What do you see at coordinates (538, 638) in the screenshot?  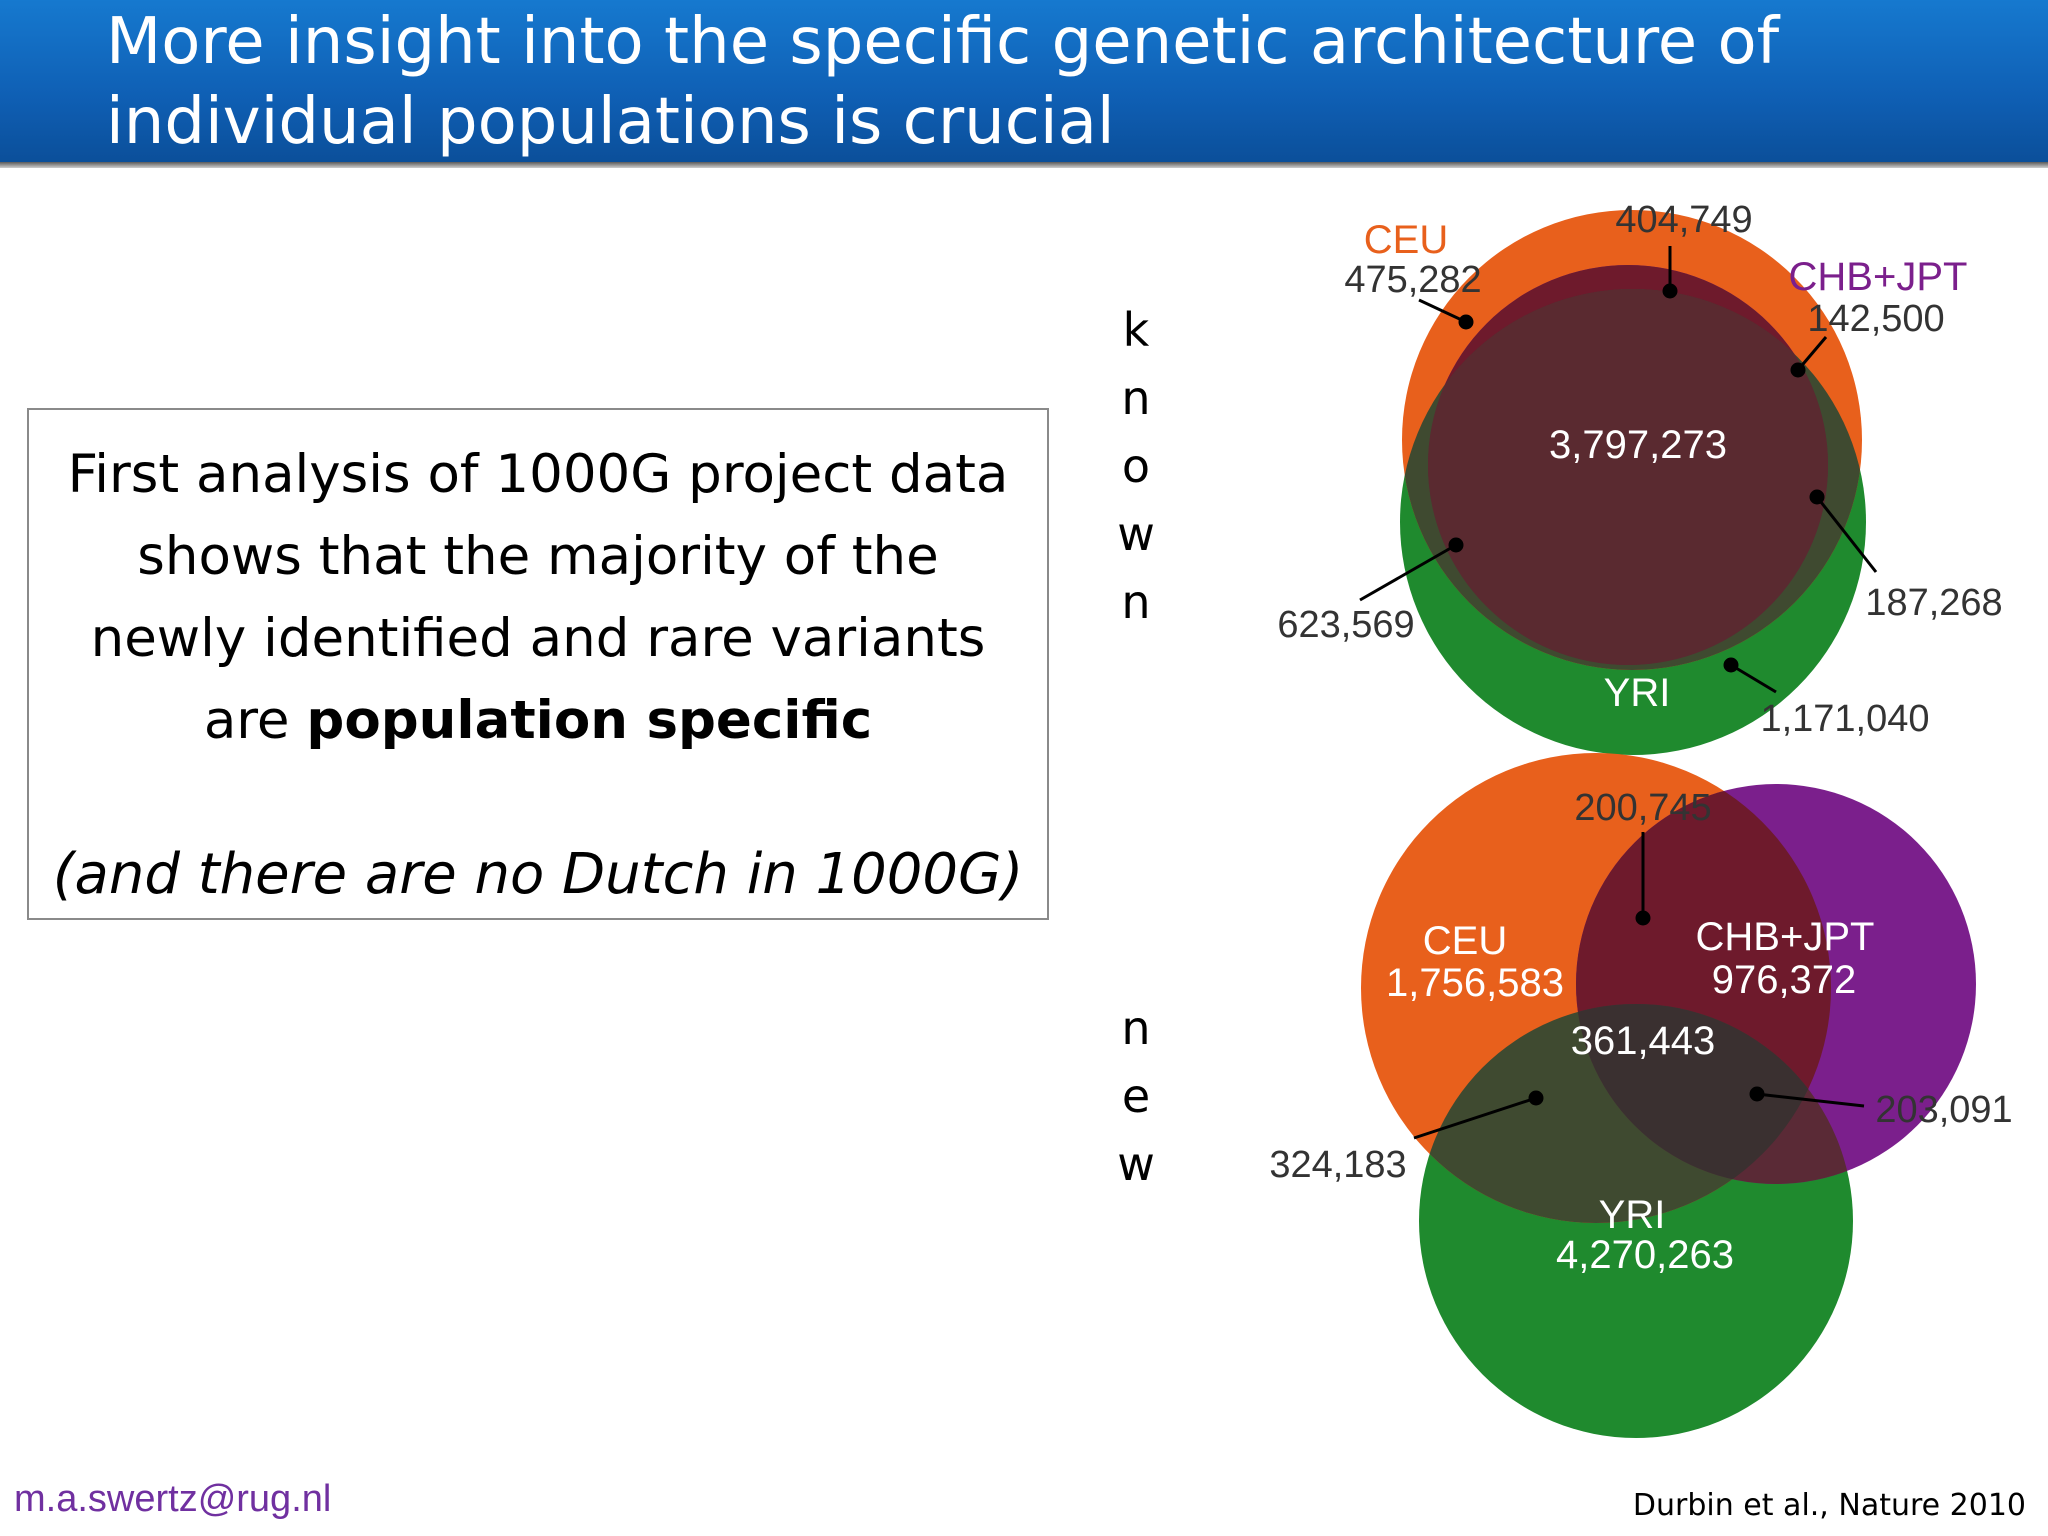 I see `summary-line-3: newly identified and rare variants` at bounding box center [538, 638].